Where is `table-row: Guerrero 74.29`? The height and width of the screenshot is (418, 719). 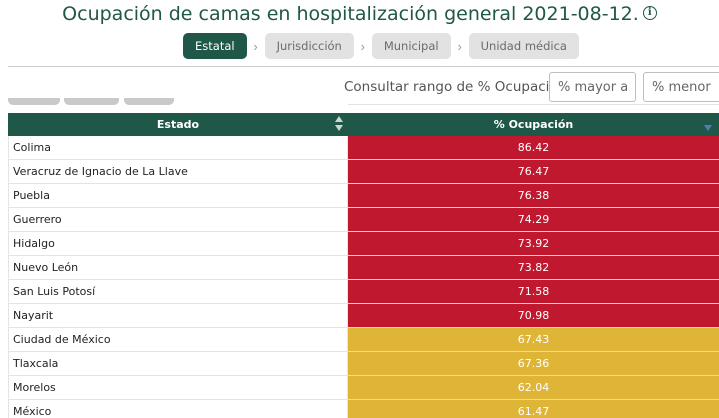 table-row: Guerrero 74.29 is located at coordinates (363, 220).